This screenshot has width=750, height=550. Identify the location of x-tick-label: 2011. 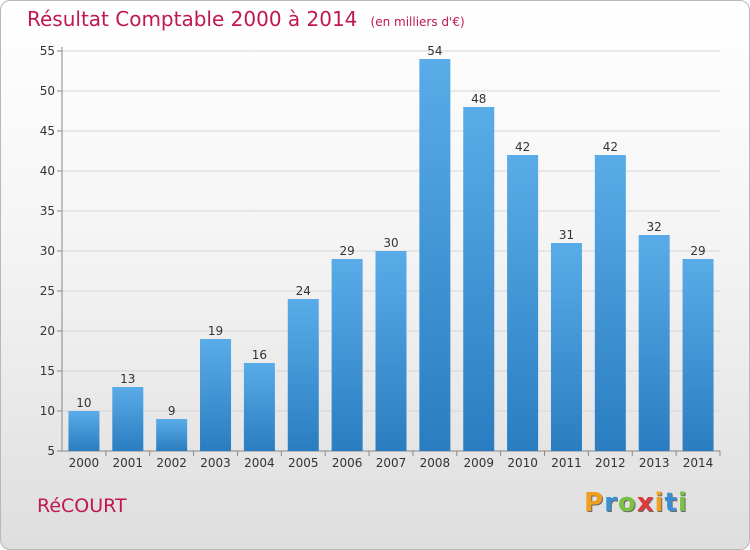
(566, 463).